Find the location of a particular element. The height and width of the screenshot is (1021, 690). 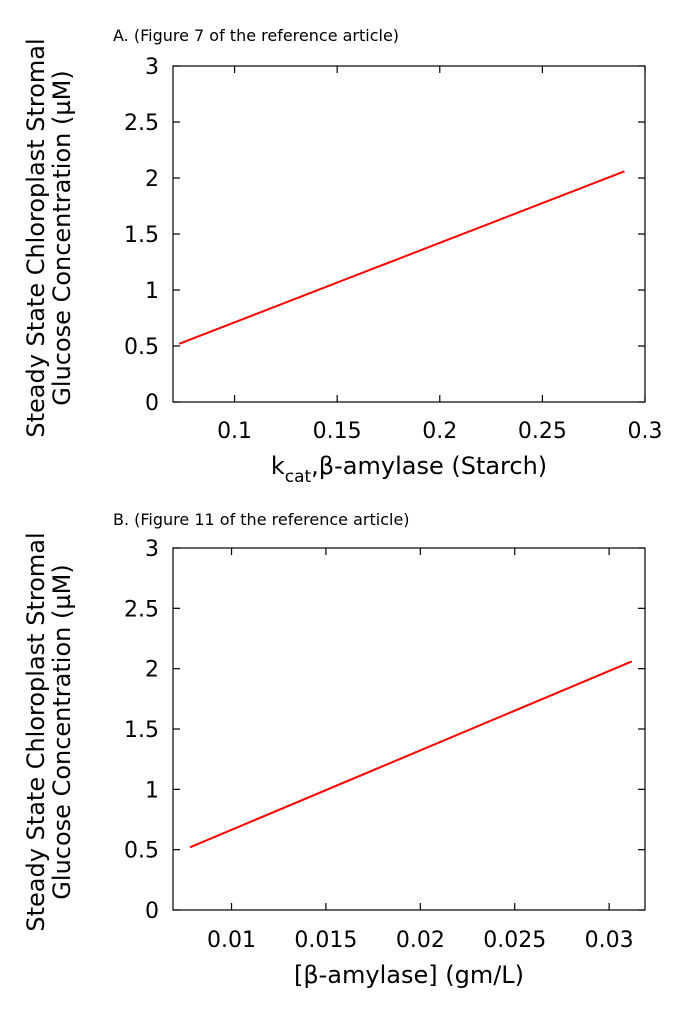

chart-b-caption: B. (Figure 11 of the reference article) is located at coordinates (261, 519).